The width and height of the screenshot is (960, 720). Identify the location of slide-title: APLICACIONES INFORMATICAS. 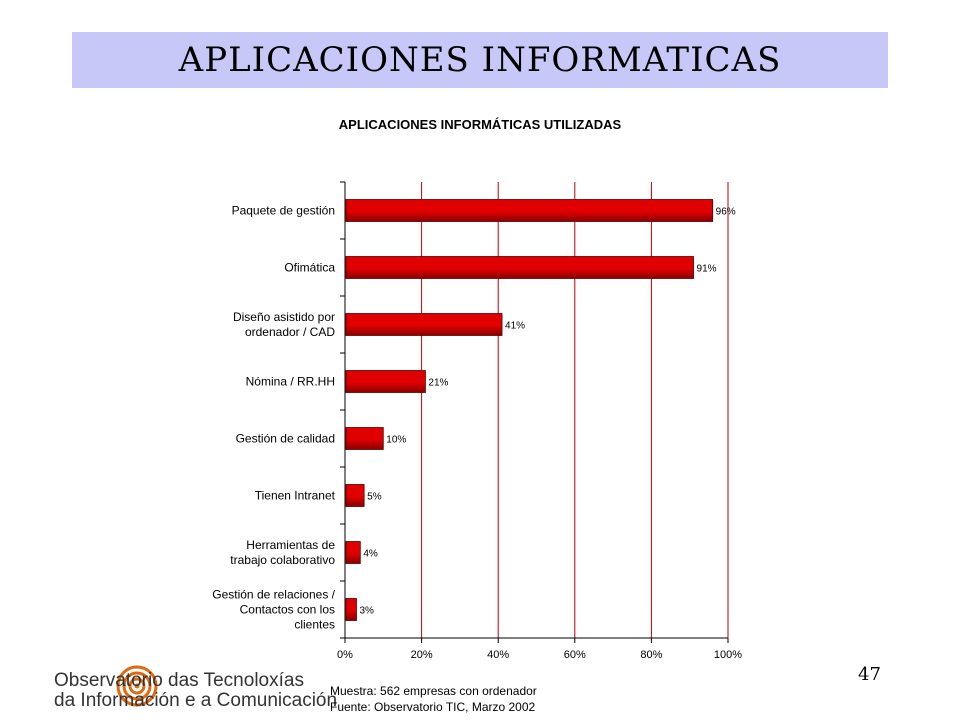
(480, 60).